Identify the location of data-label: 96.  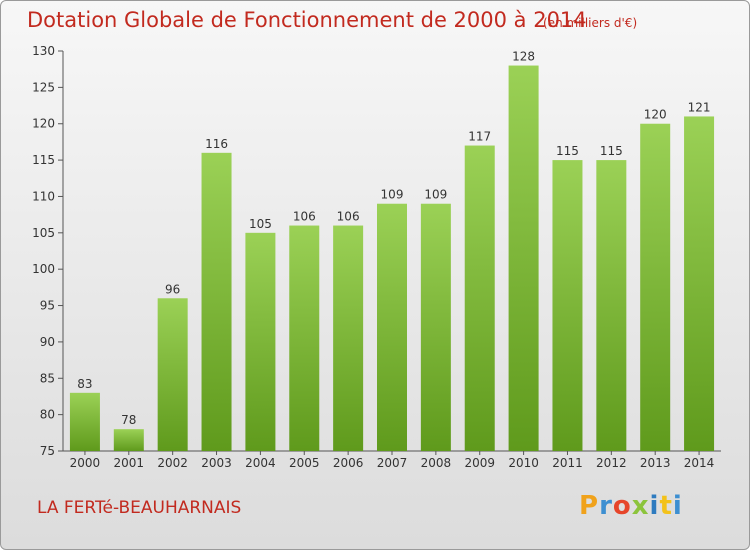
(172, 289).